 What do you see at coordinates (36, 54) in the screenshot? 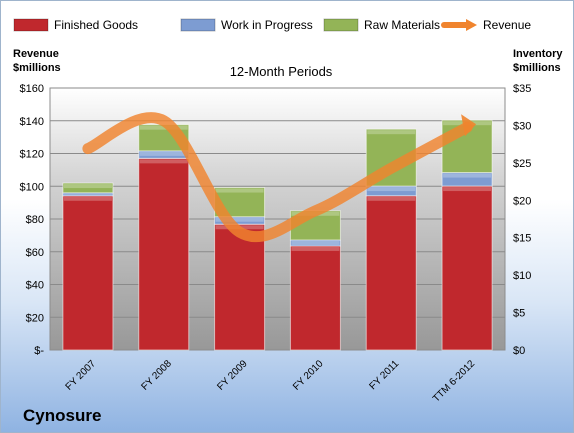
I see `left-axis-title-line1: Revenue` at bounding box center [36, 54].